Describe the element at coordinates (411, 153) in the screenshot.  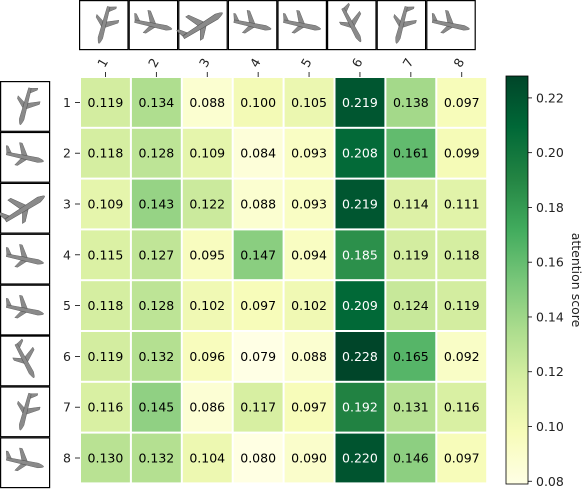
I see `cell-value-label: 0.161` at that location.